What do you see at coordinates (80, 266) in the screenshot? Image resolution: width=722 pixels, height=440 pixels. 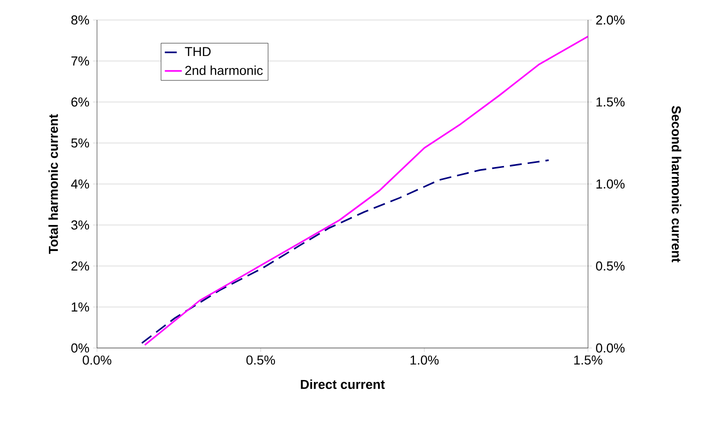 I see `y-tick-label: 2%` at bounding box center [80, 266].